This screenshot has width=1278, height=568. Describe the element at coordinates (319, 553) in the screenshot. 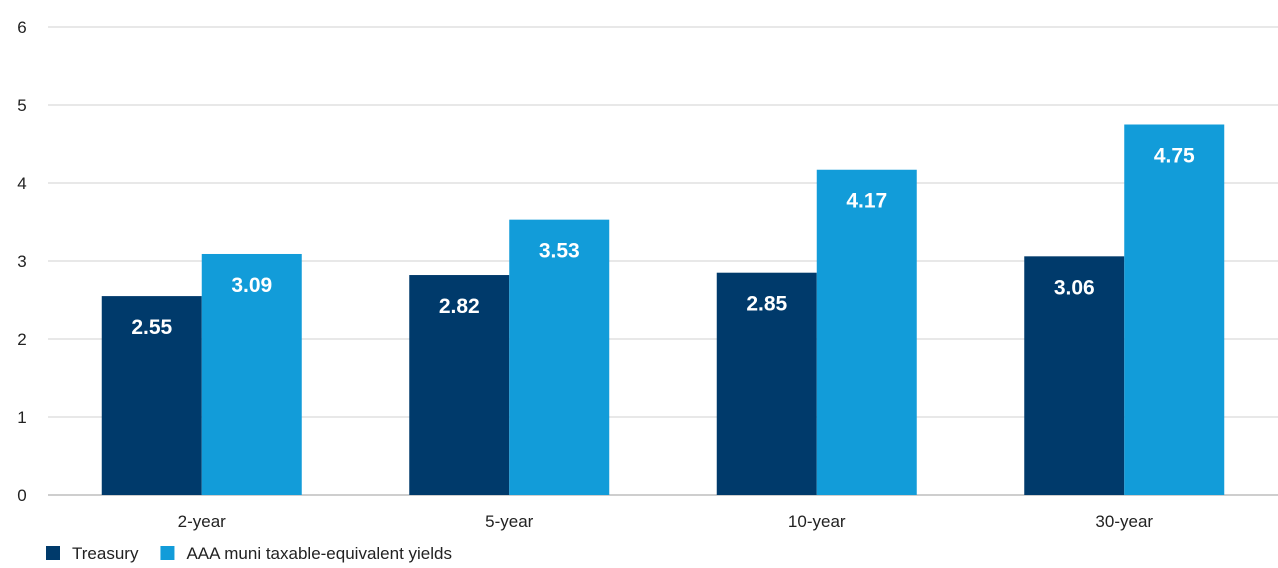

I see `legend-label: AAA muni taxable-equivalent yields` at that location.